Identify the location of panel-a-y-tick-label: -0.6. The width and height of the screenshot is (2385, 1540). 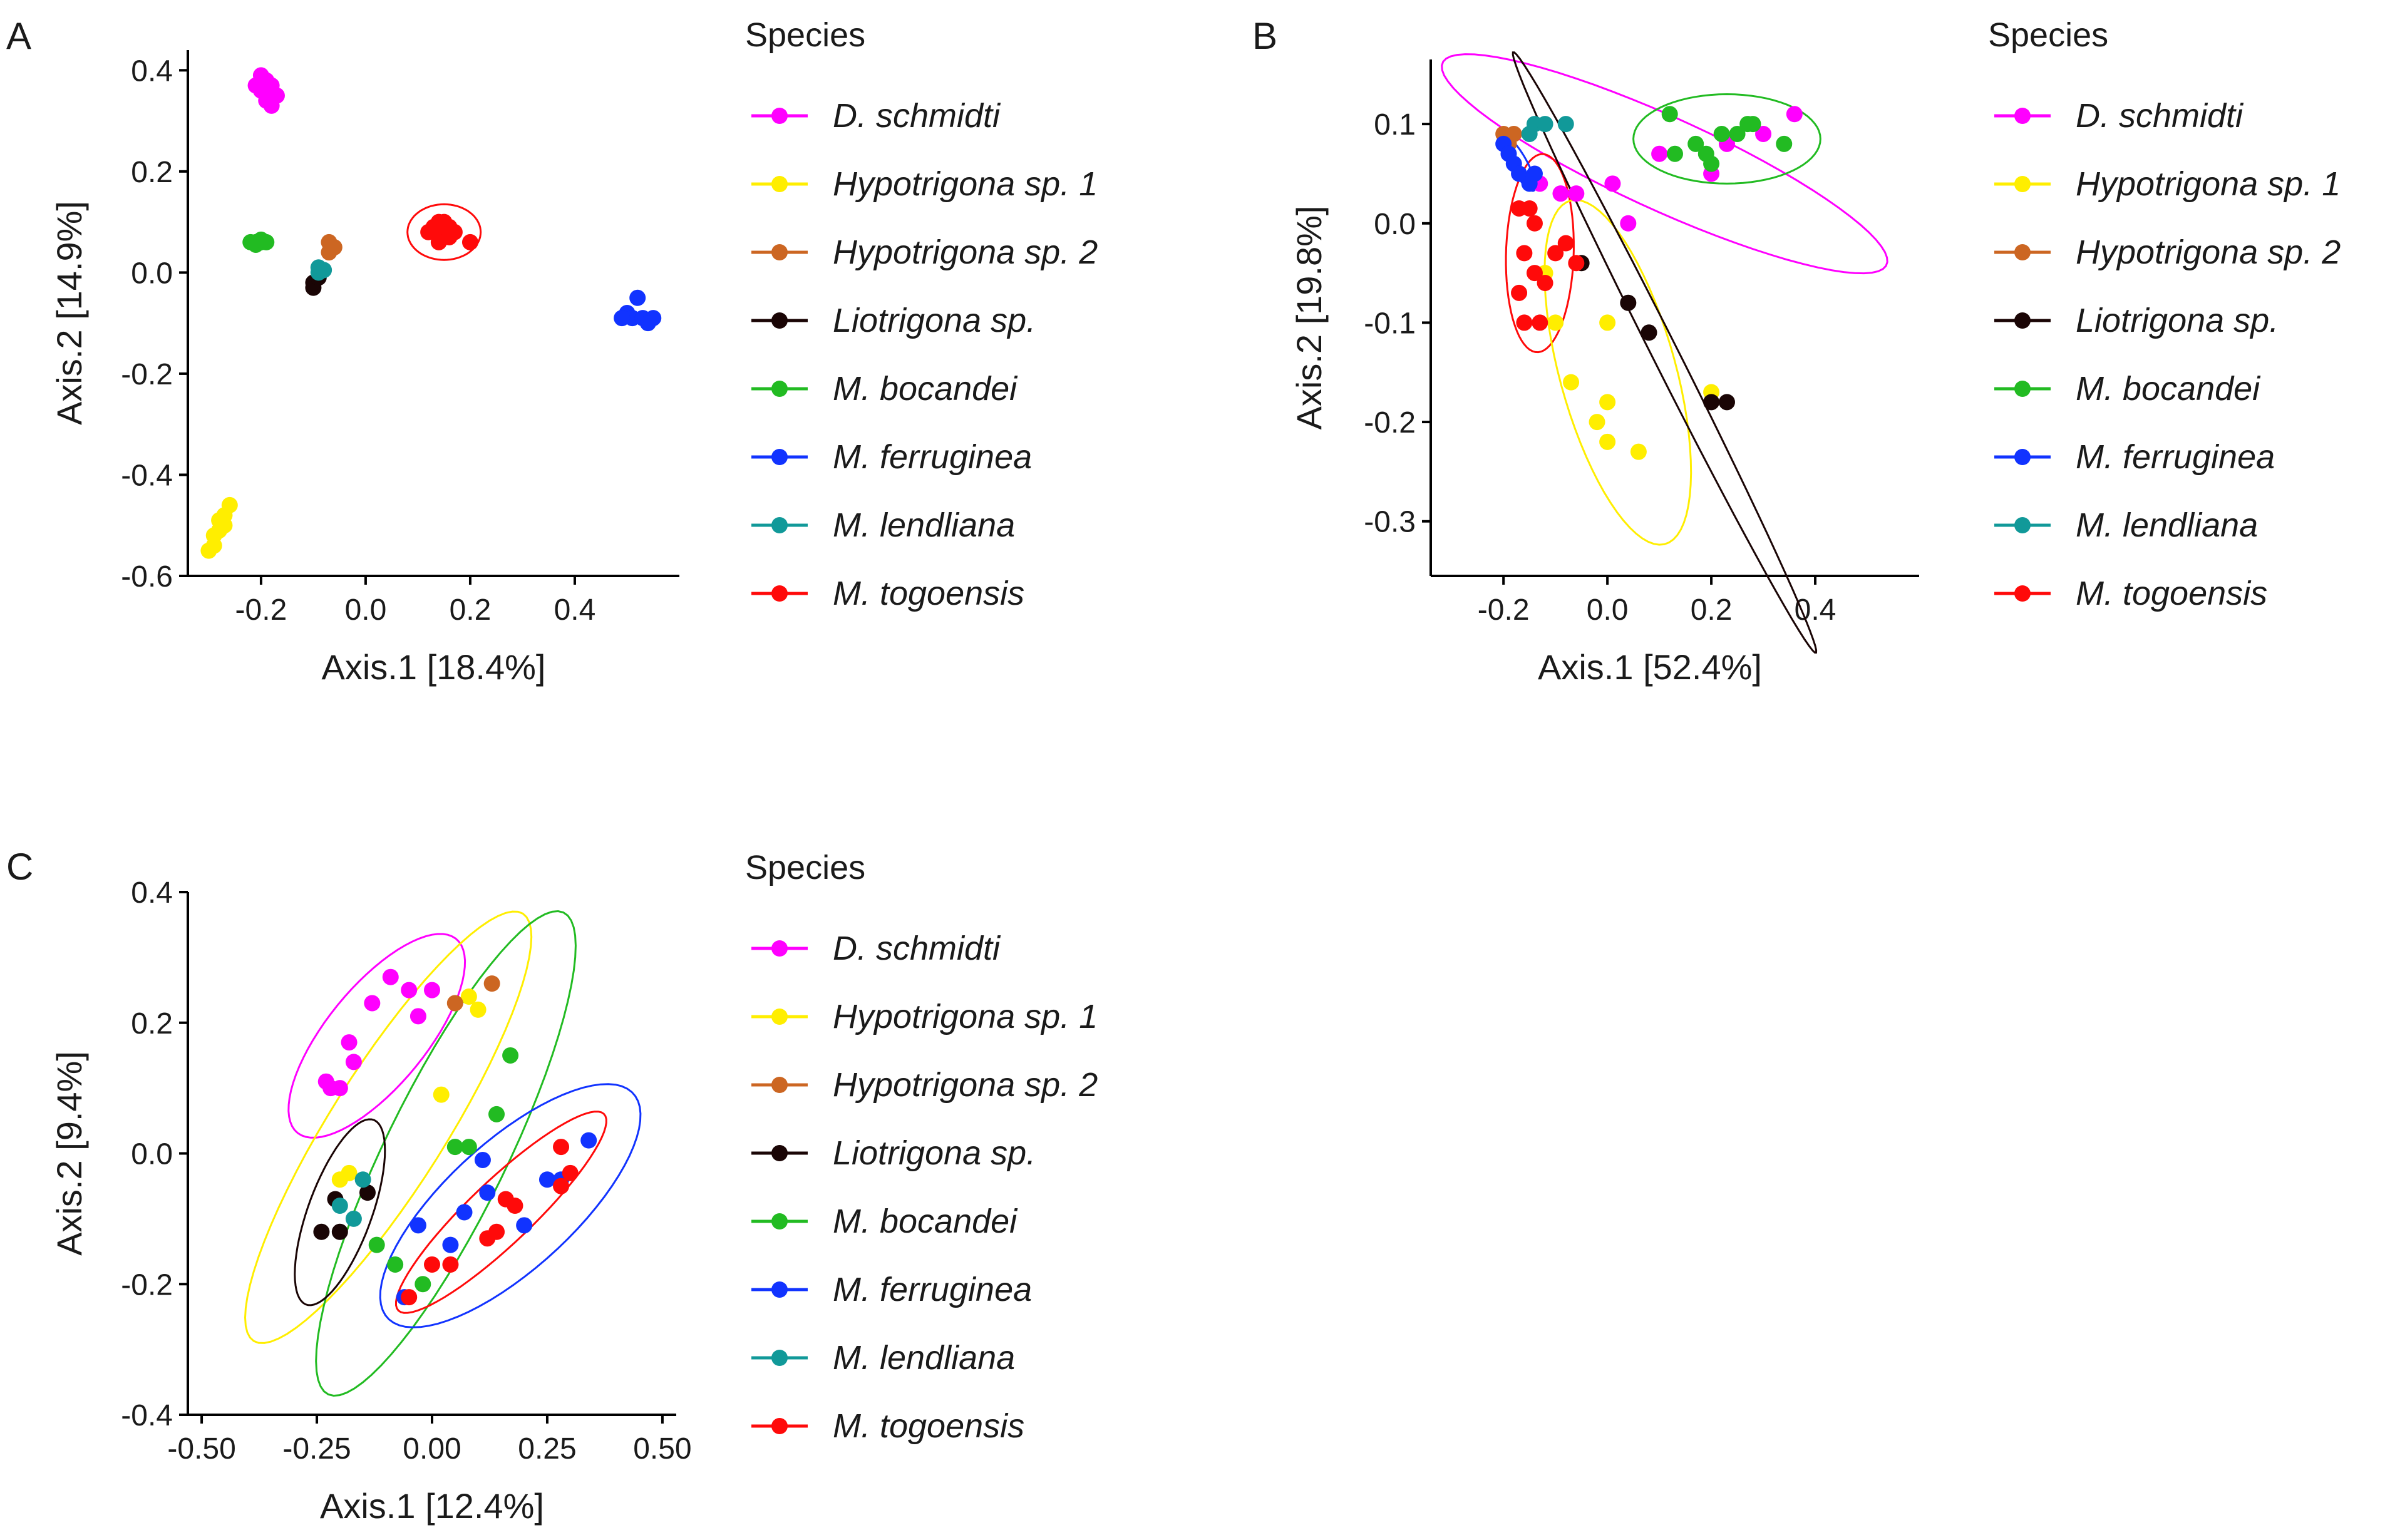
(147, 576).